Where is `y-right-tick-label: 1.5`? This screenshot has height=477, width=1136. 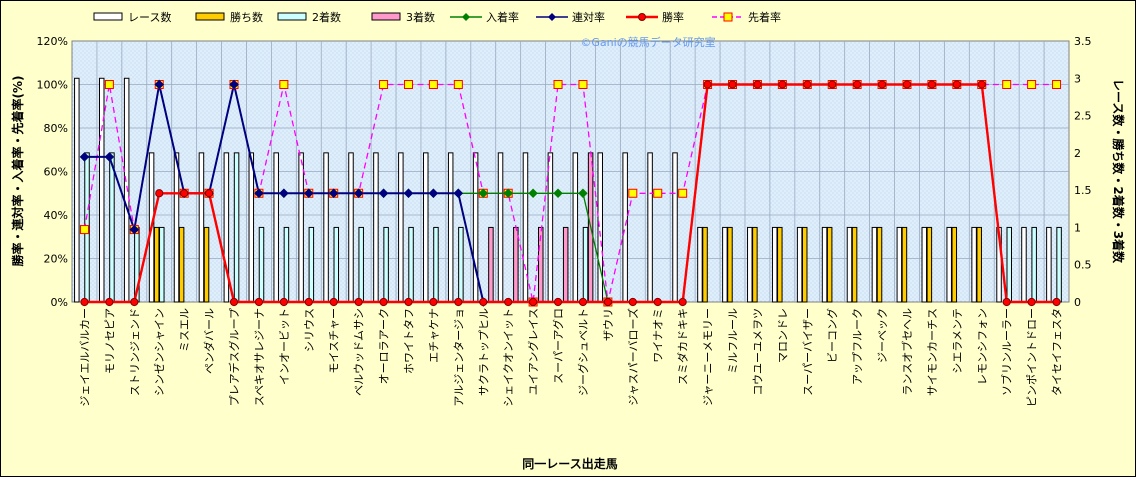
y-right-tick-label: 1.5 is located at coordinates (1083, 190).